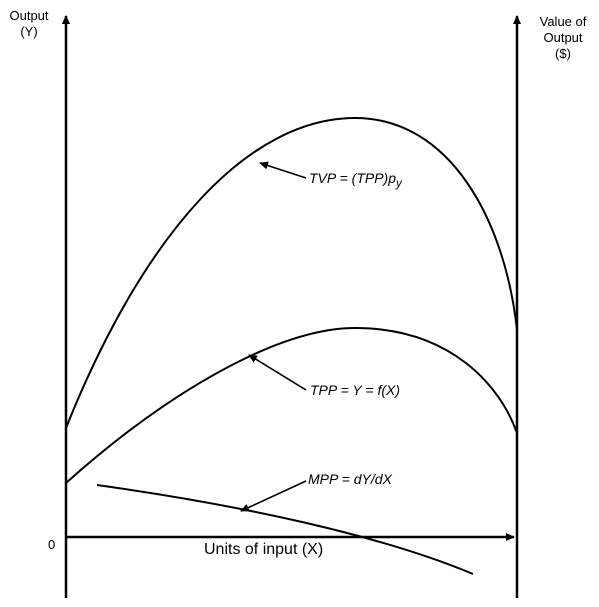 This screenshot has height=607, width=599. I want to click on right-axis-label-line1: Value of, so click(563, 21).